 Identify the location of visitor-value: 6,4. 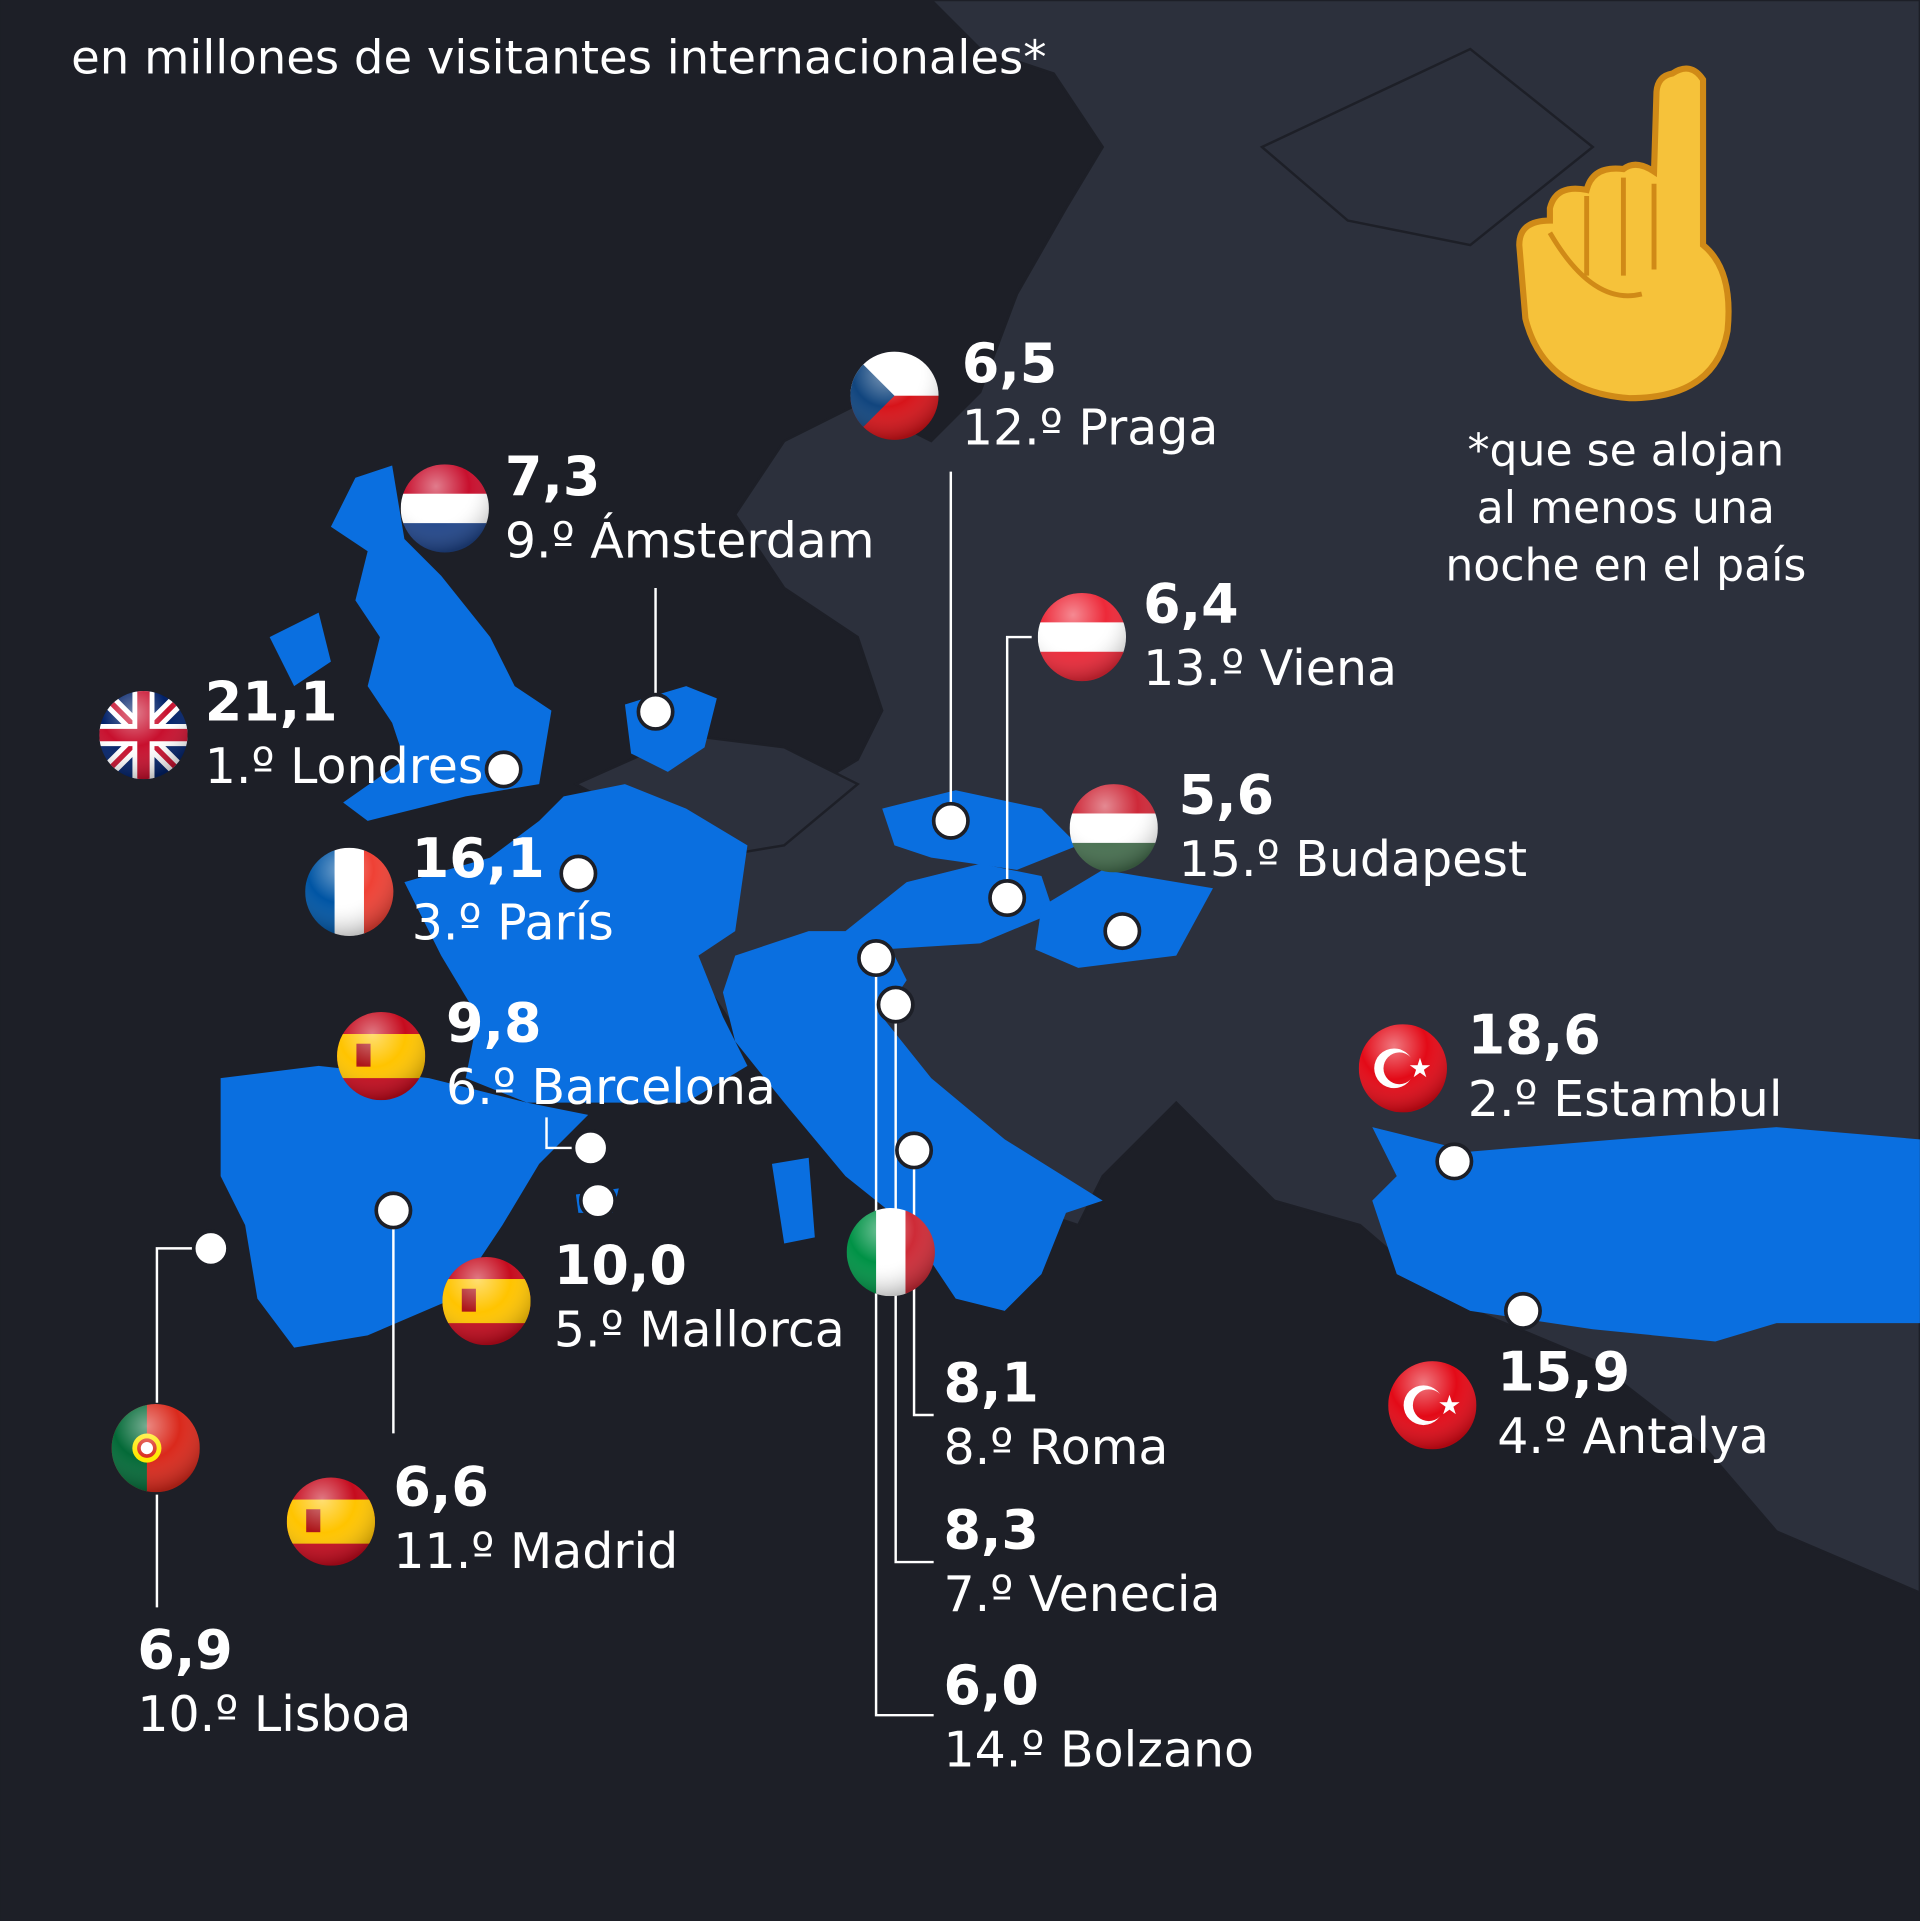
(1190, 603).